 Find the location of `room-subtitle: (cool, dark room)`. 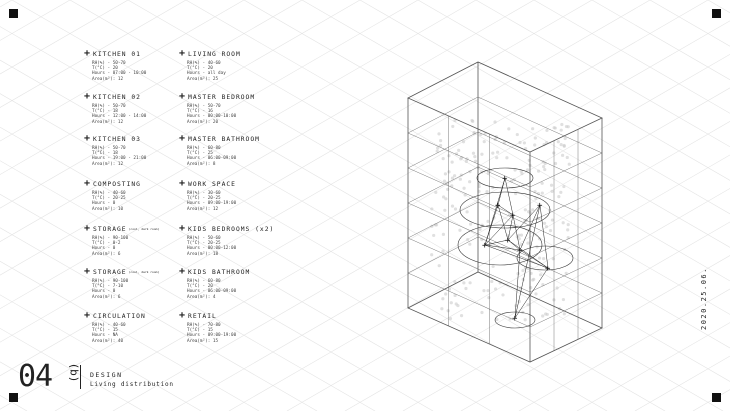

room-subtitle: (cool, dark room) is located at coordinates (144, 229).